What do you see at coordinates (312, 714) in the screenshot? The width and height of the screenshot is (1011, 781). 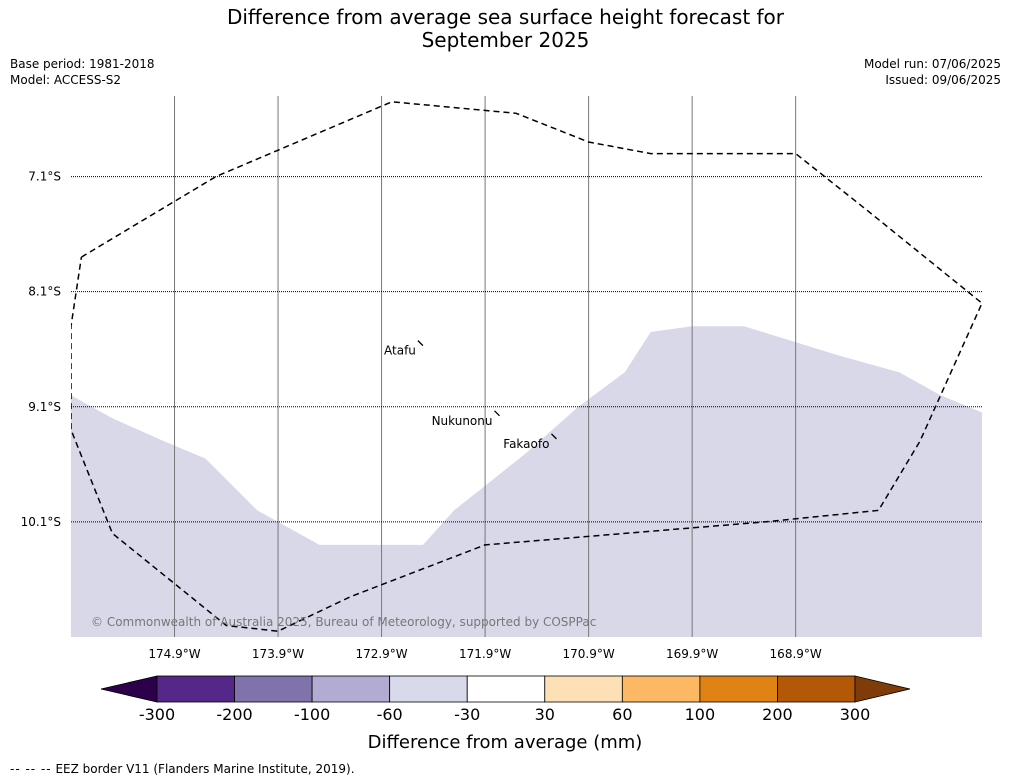 I see `colorbar-tick-label: -100` at bounding box center [312, 714].